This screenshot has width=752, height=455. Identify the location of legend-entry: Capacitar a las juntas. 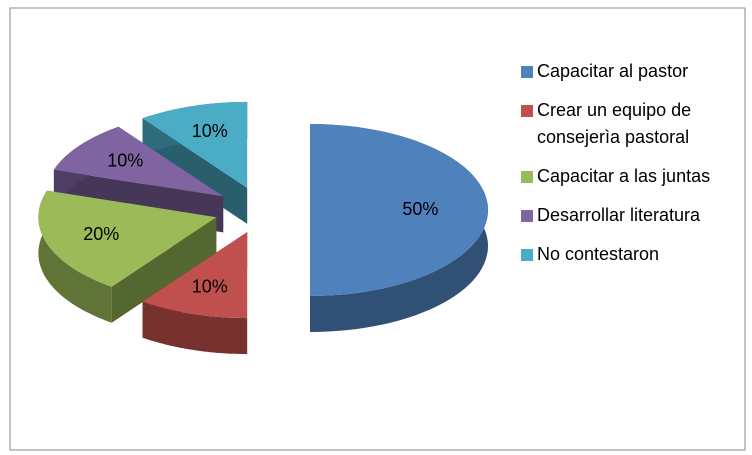
(634, 176).